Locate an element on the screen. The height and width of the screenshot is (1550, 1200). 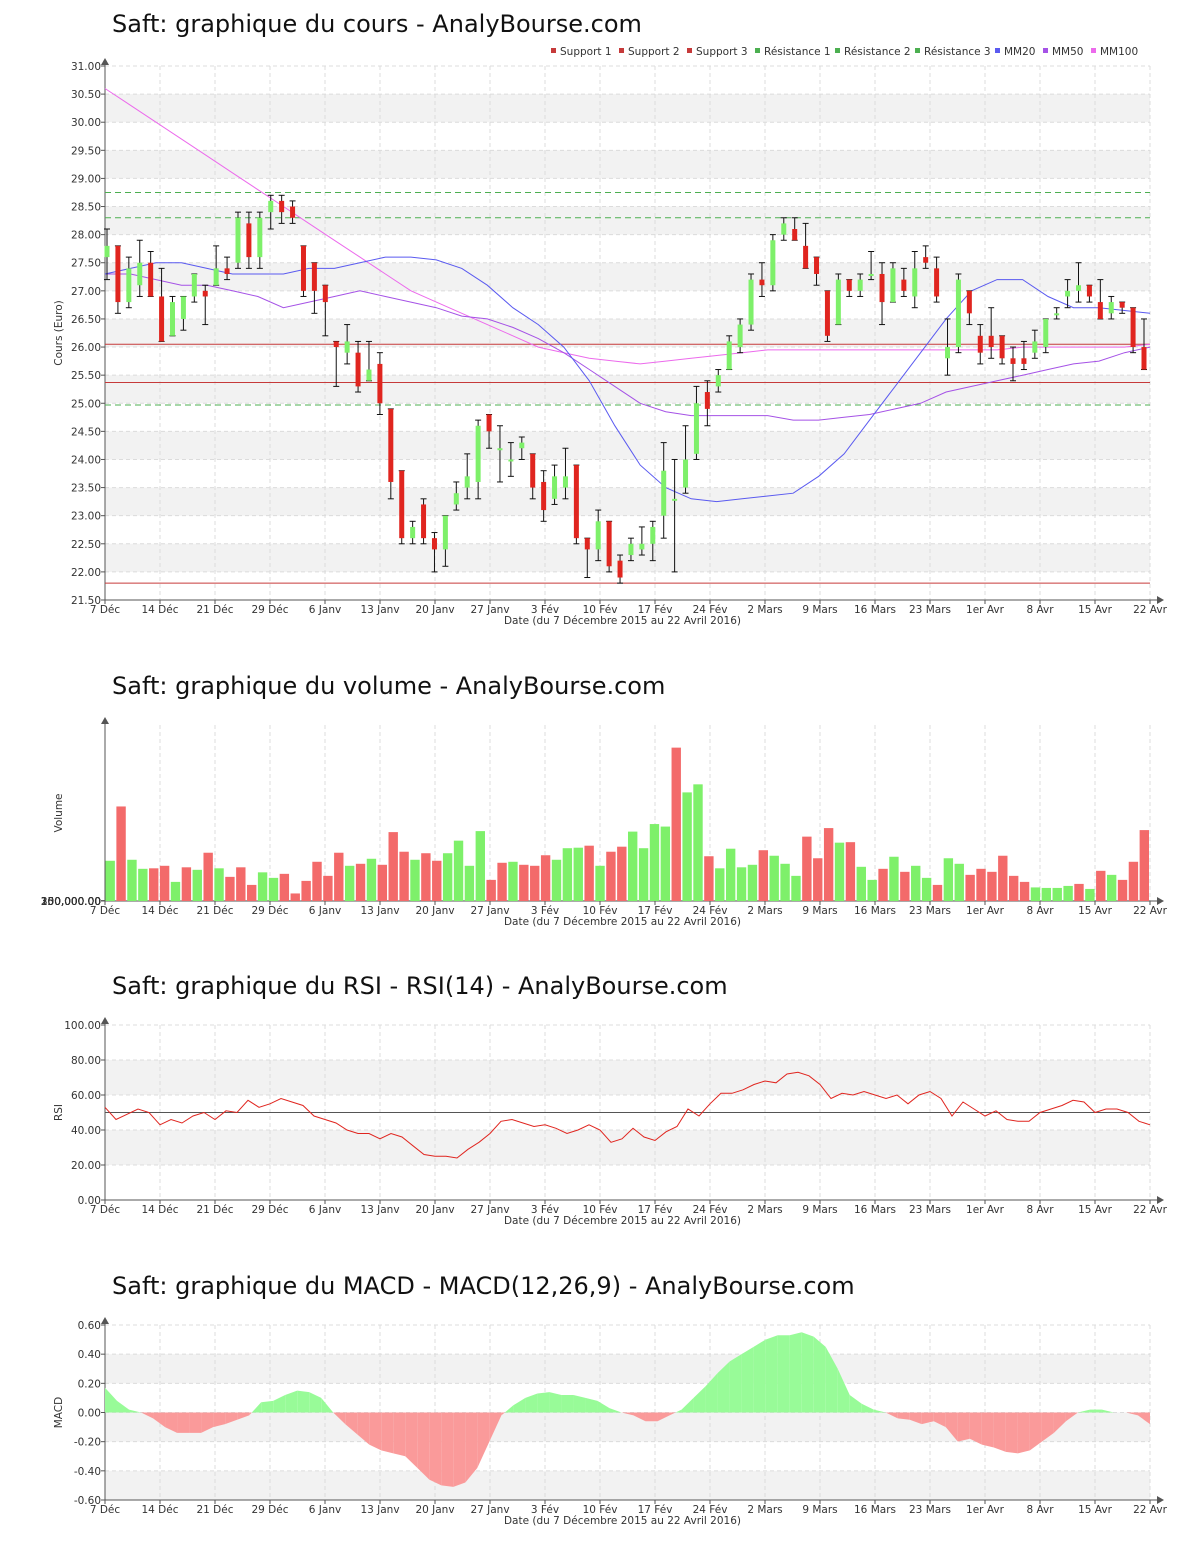
mm50-line is located at coordinates (628, 347).